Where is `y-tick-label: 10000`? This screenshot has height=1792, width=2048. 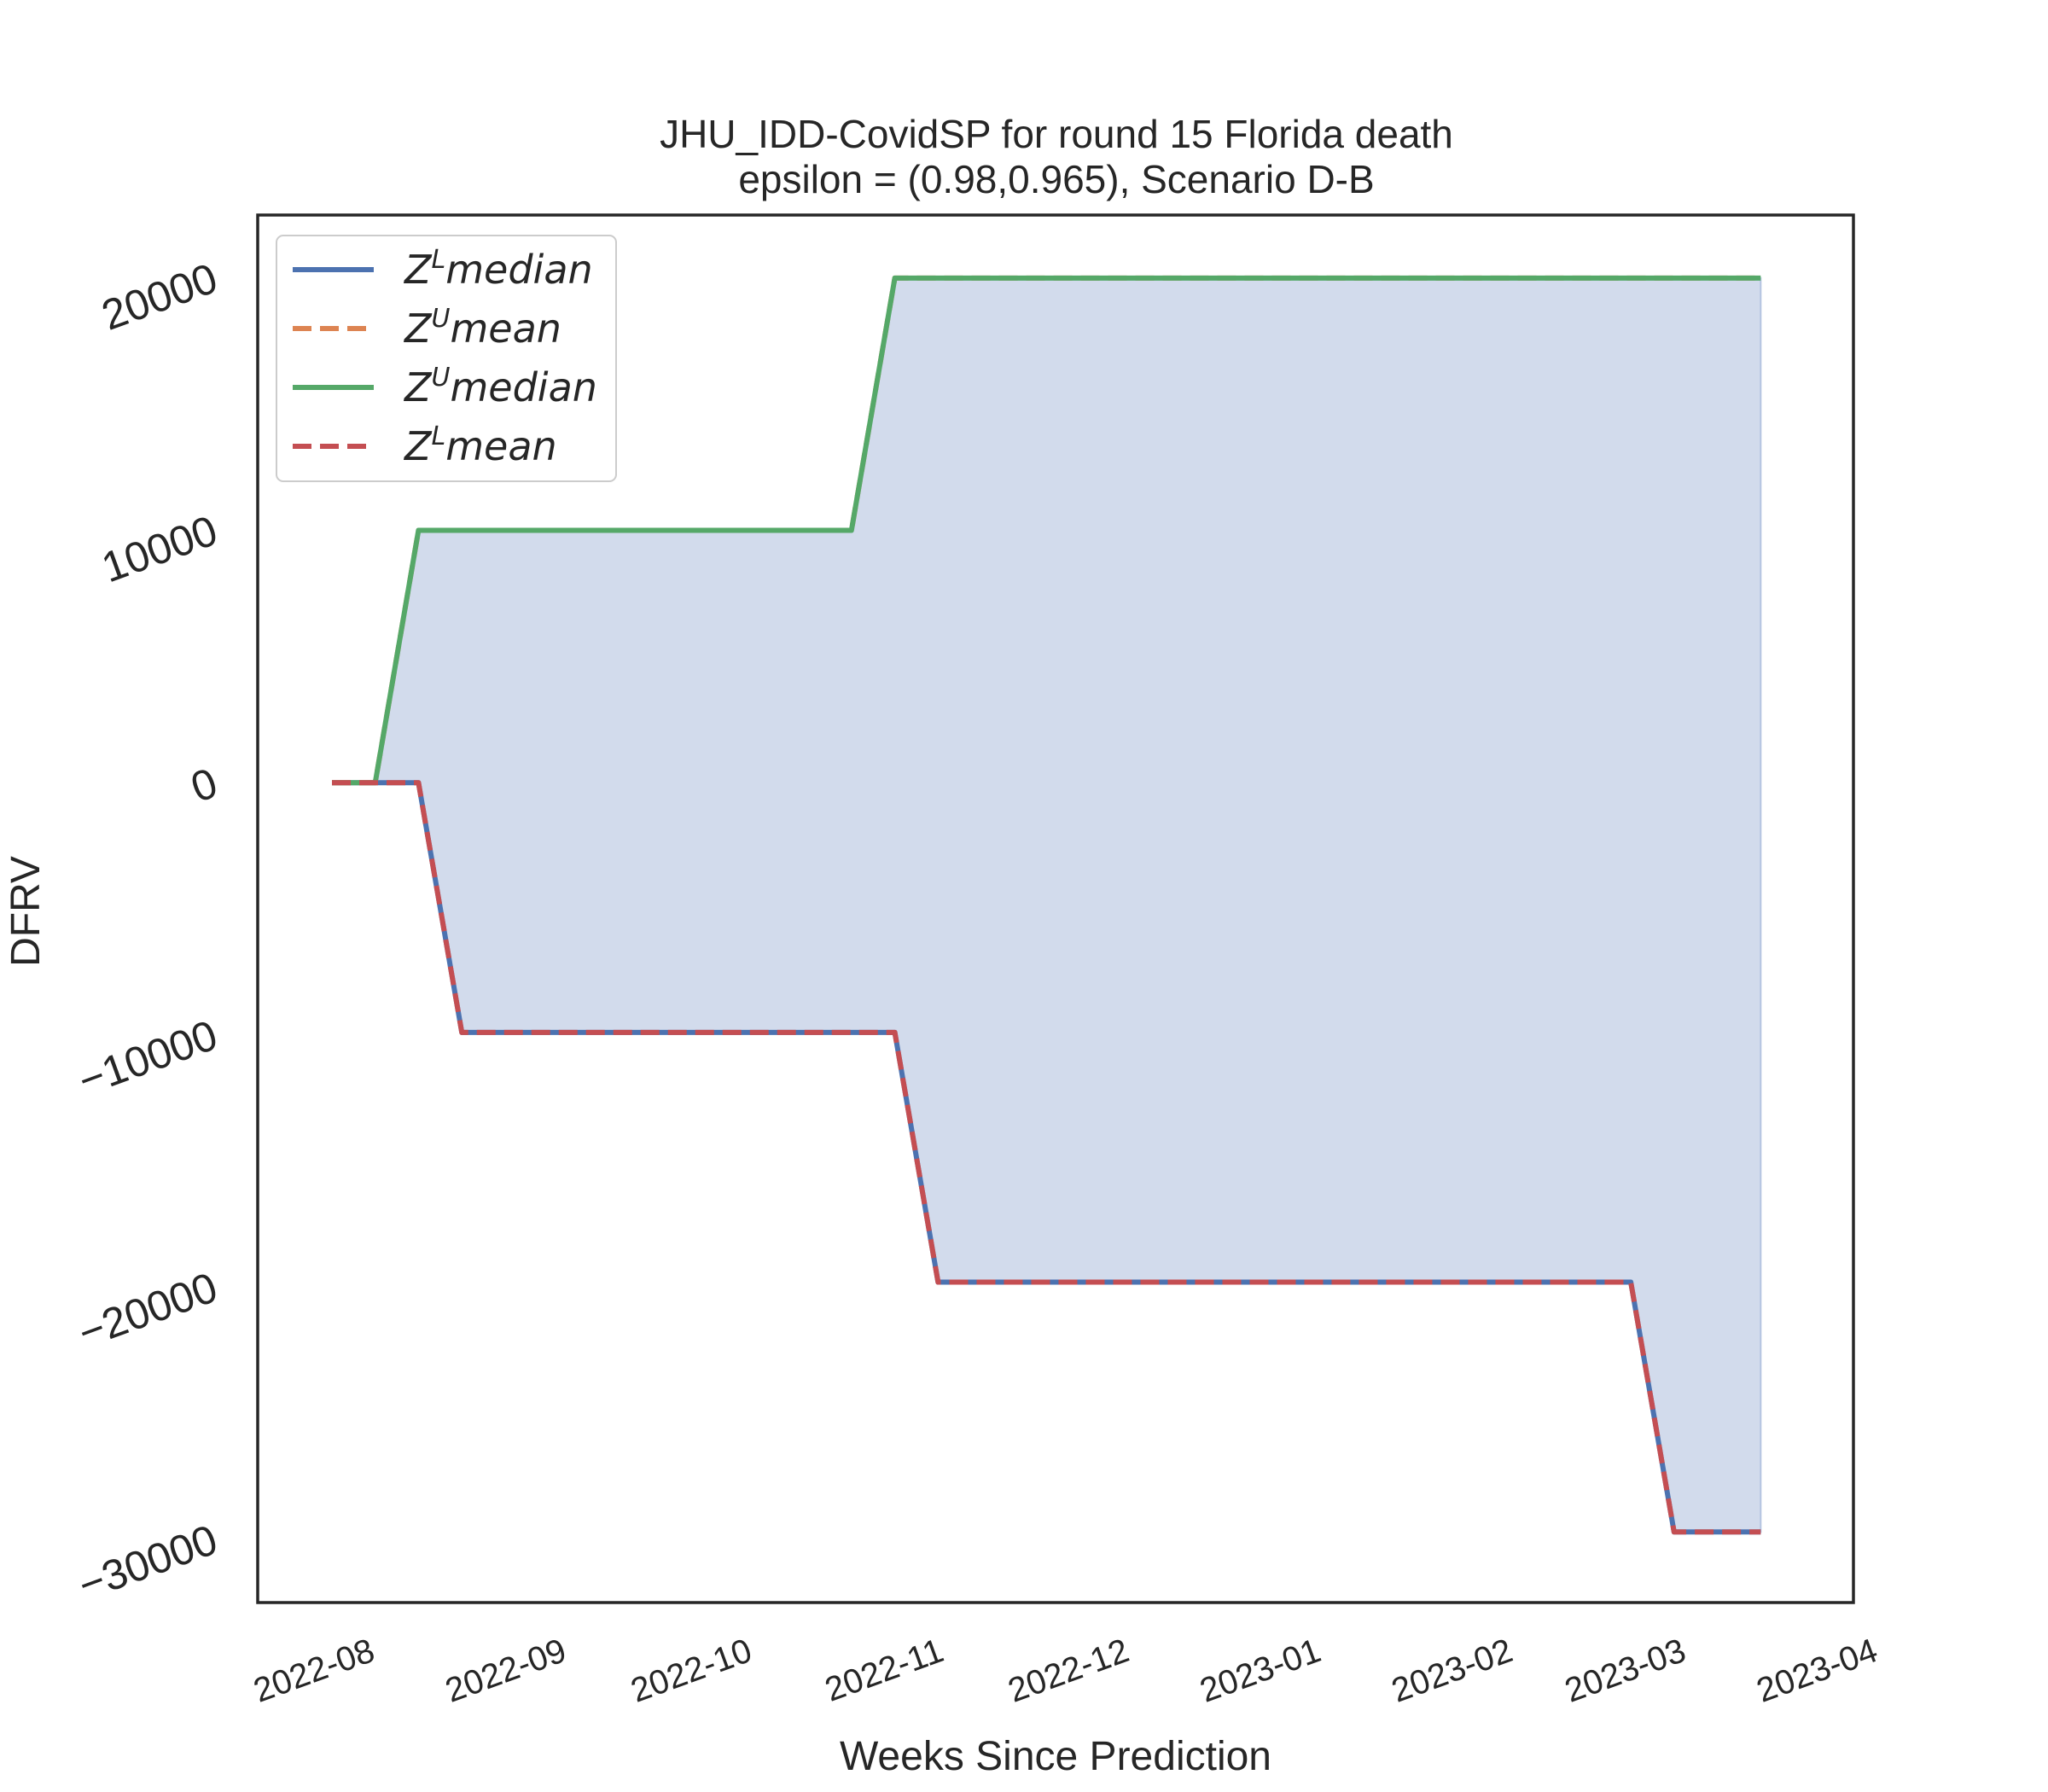 y-tick-label: 10000 is located at coordinates (160, 548).